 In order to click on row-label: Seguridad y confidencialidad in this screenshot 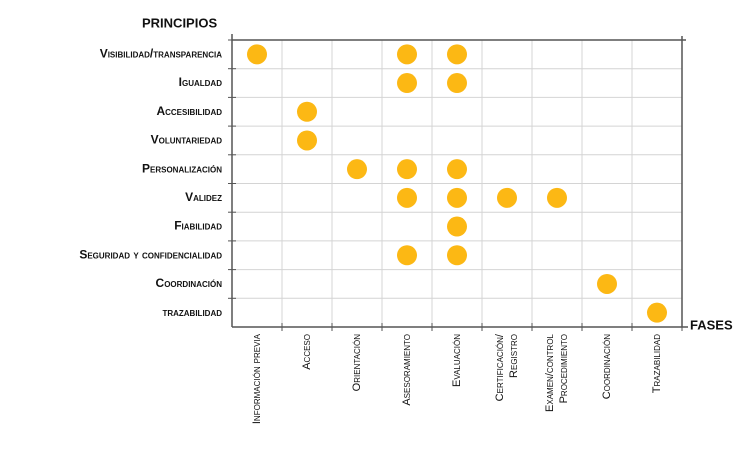, I will do `click(150, 254)`.